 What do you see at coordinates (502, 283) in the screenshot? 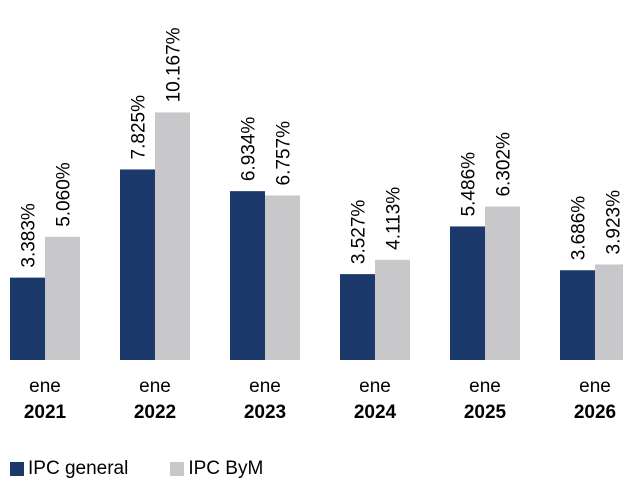
I see `bar-ipc-bym-2025` at bounding box center [502, 283].